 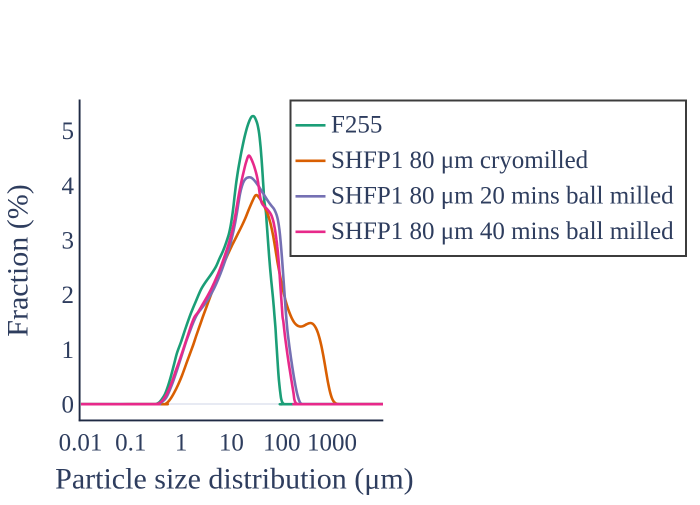 What do you see at coordinates (502, 231) in the screenshot?
I see `svg-text:SHFP1 80 μm 40 mins ball mille: SHFP1 80 μm 40 mins ball milled` at bounding box center [502, 231].